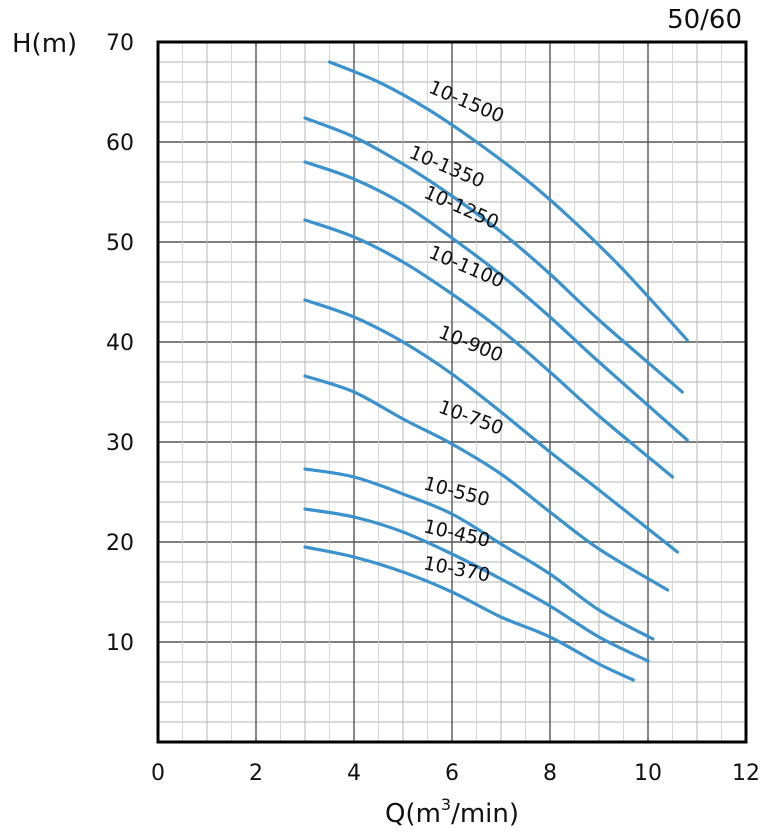  What do you see at coordinates (452, 773) in the screenshot?
I see `x-tick-label: 6` at bounding box center [452, 773].